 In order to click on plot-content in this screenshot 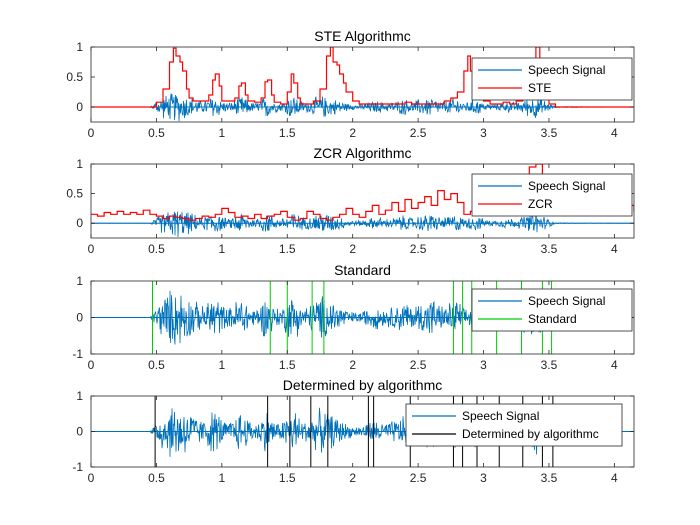, I will do `click(362, 84)`.